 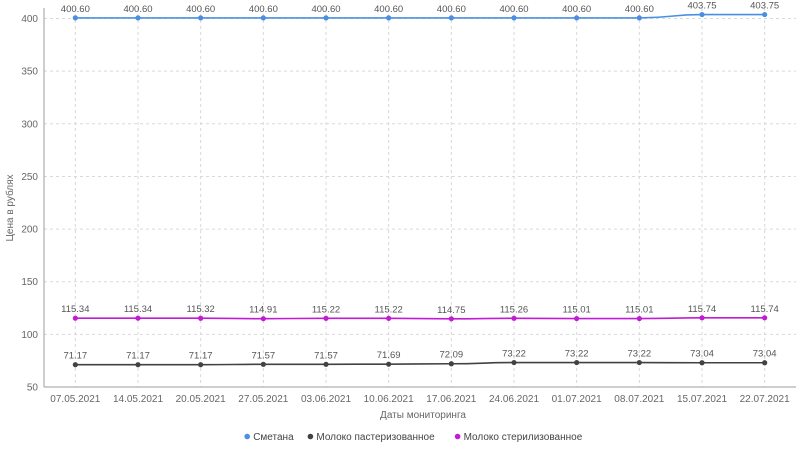 What do you see at coordinates (375, 437) in the screenshot?
I see `legend-label: Молоко пастеризованное` at bounding box center [375, 437].